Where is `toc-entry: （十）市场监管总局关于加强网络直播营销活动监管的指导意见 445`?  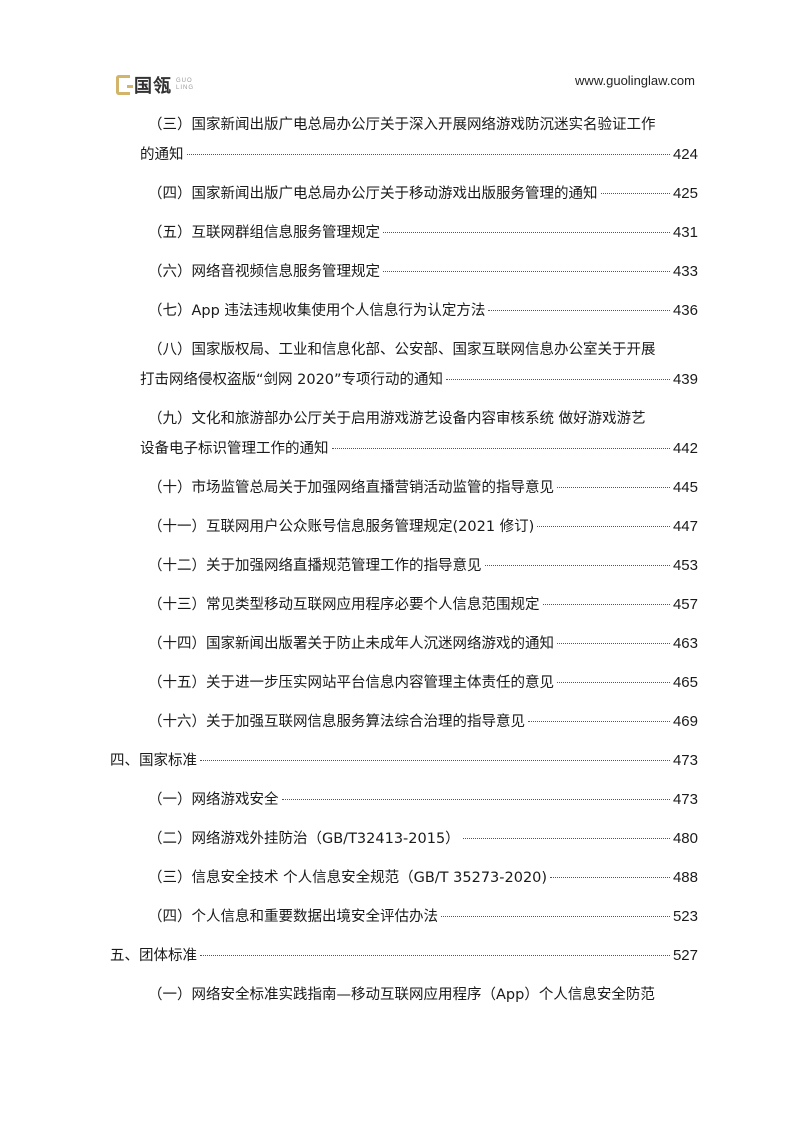
toc-entry: （十）市场监管总局关于加强网络直播营销活动监管的指导意见 445 is located at coordinates (404, 488).